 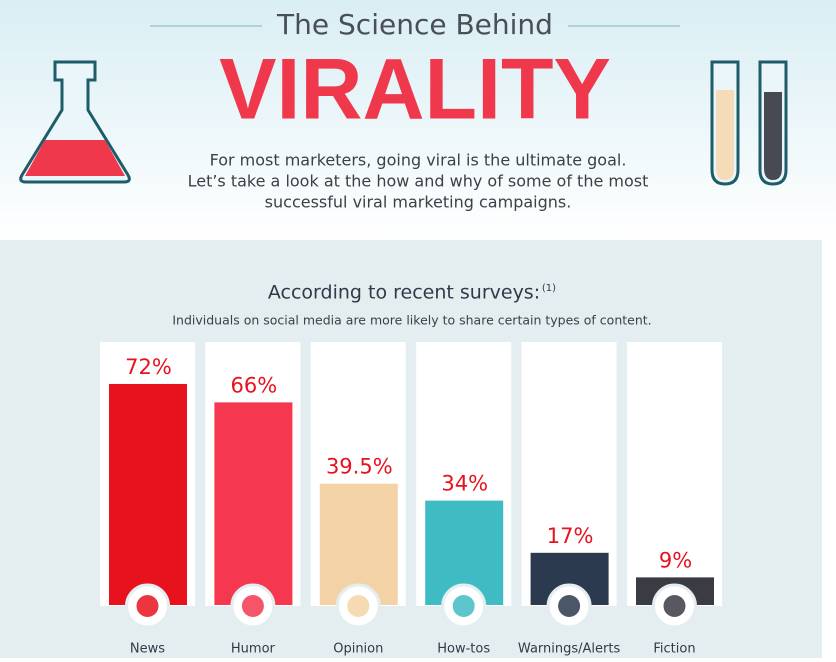 I want to click on value-label: 9%, so click(x=675, y=560).